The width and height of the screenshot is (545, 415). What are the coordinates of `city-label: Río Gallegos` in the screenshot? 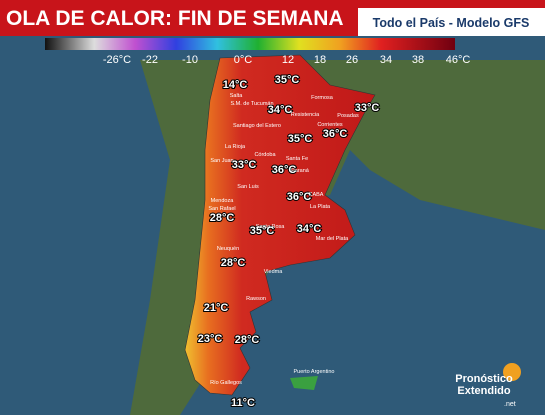 It's located at (226, 383).